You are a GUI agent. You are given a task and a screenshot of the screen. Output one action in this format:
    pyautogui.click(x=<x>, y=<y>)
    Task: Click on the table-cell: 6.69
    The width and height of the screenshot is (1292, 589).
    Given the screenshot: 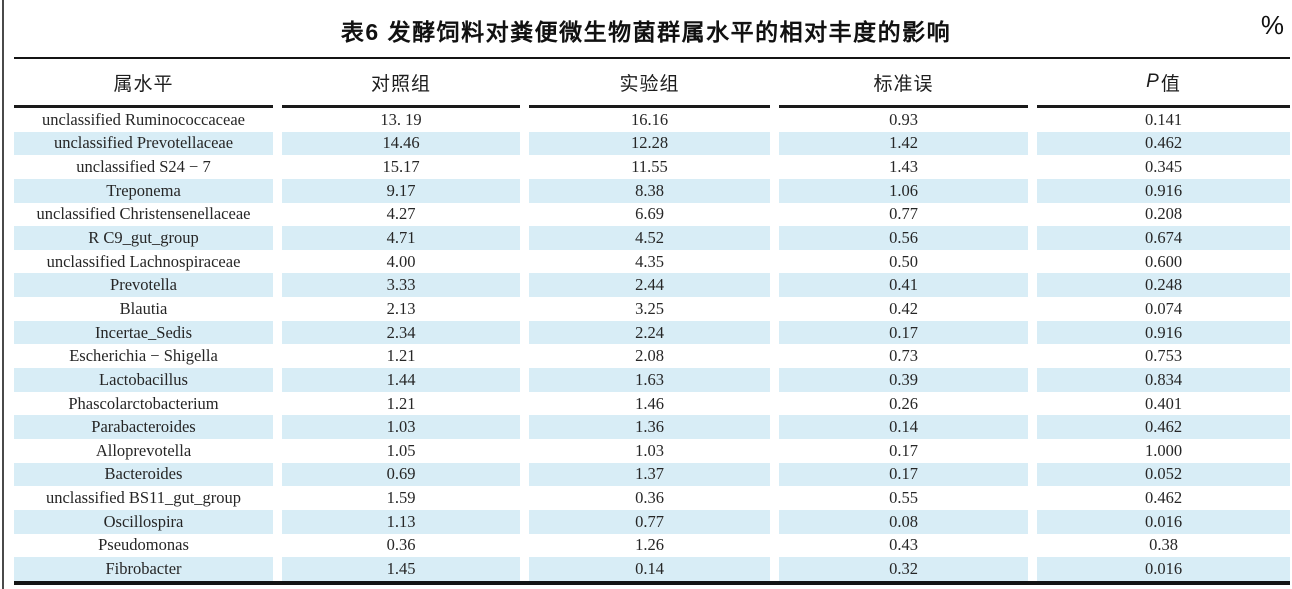 What is the action you would take?
    pyautogui.click(x=649, y=214)
    